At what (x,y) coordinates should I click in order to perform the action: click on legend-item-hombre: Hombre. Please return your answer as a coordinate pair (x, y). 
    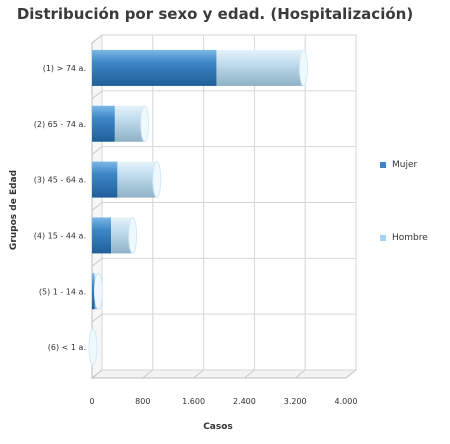
    Looking at the image, I should click on (404, 238).